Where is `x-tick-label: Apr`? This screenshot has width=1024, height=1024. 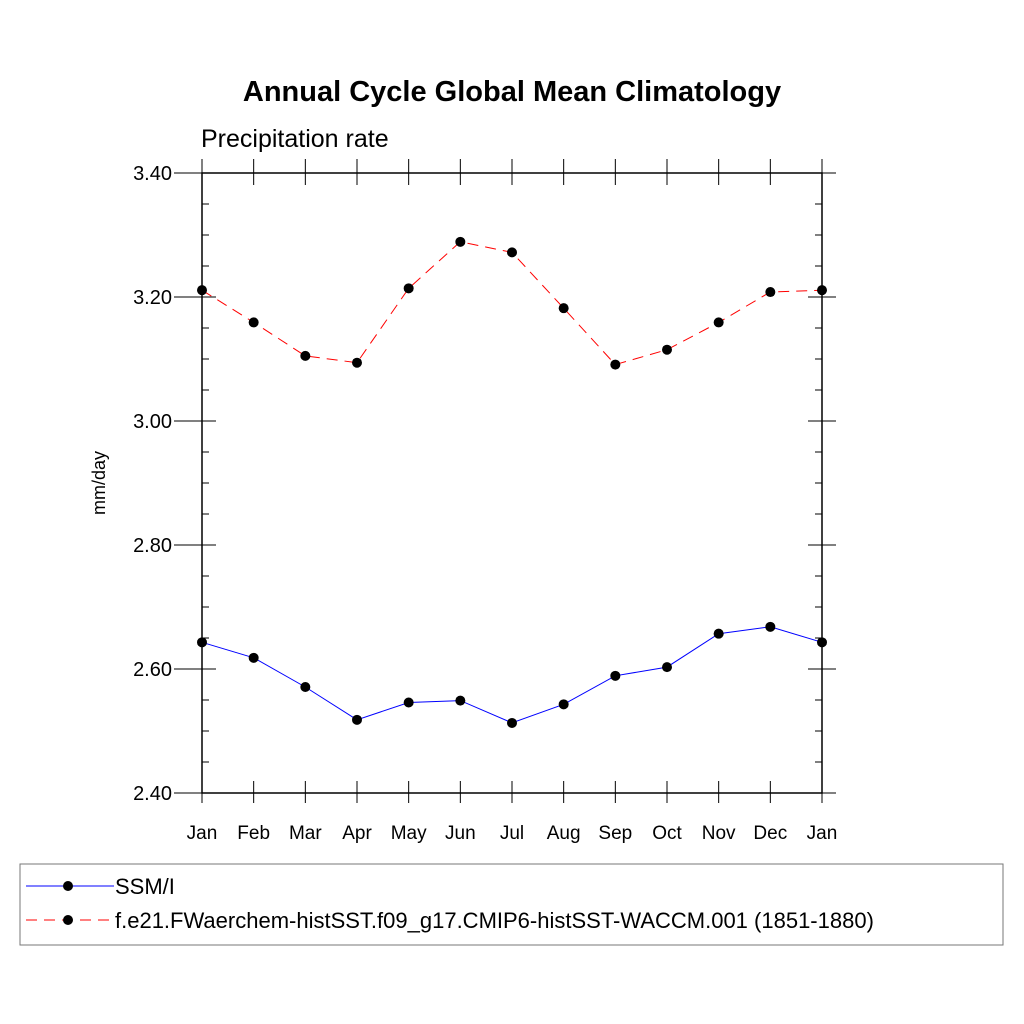
x-tick-label: Apr is located at coordinates (357, 833).